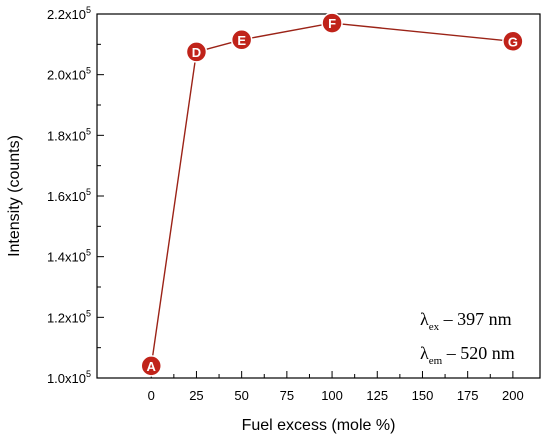 The width and height of the screenshot is (550, 440). Describe the element at coordinates (69, 195) in the screenshot. I see `y-tick-label: 1.6x10⁵` at that location.